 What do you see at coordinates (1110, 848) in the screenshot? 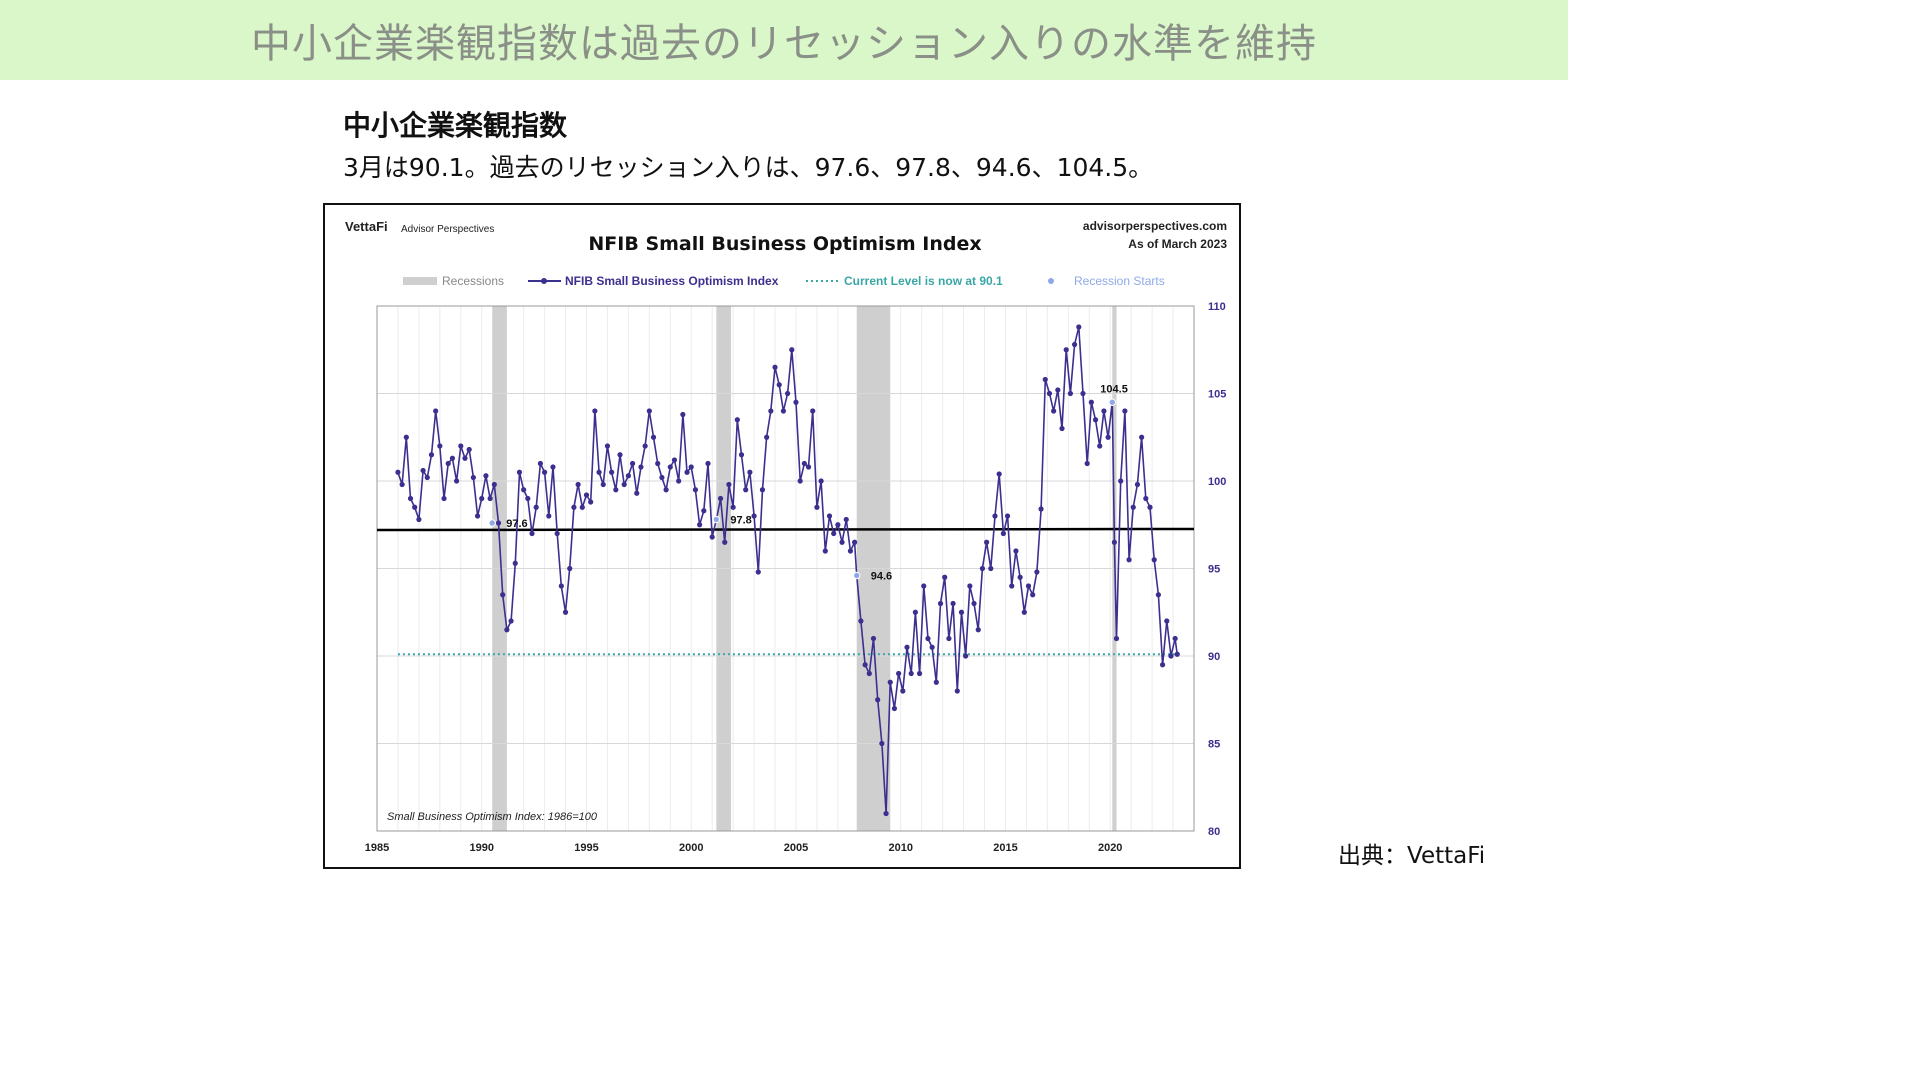
I see `x-tick-label: 2020` at bounding box center [1110, 848].